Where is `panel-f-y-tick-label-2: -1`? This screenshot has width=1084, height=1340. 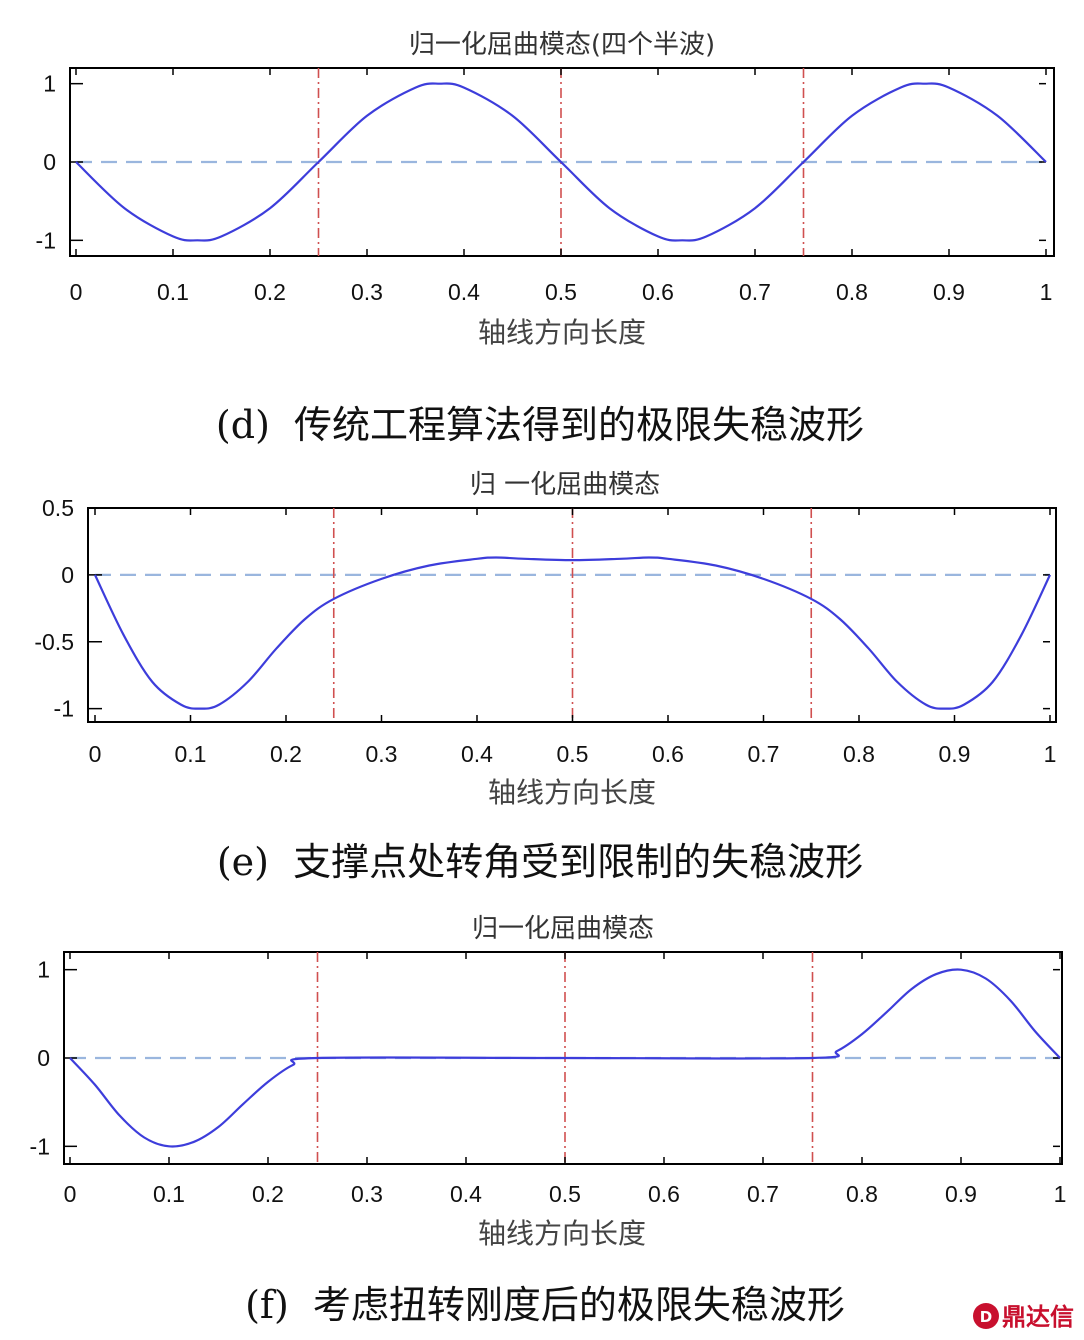
panel-f-y-tick-label-2: -1 is located at coordinates (40, 1146).